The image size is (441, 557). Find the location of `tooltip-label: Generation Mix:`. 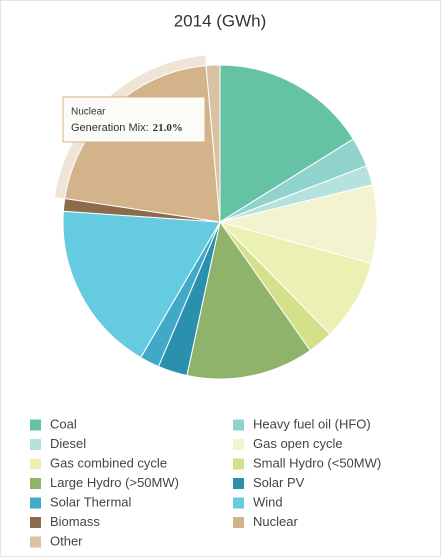

tooltip-label: Generation Mix: is located at coordinates (110, 128).